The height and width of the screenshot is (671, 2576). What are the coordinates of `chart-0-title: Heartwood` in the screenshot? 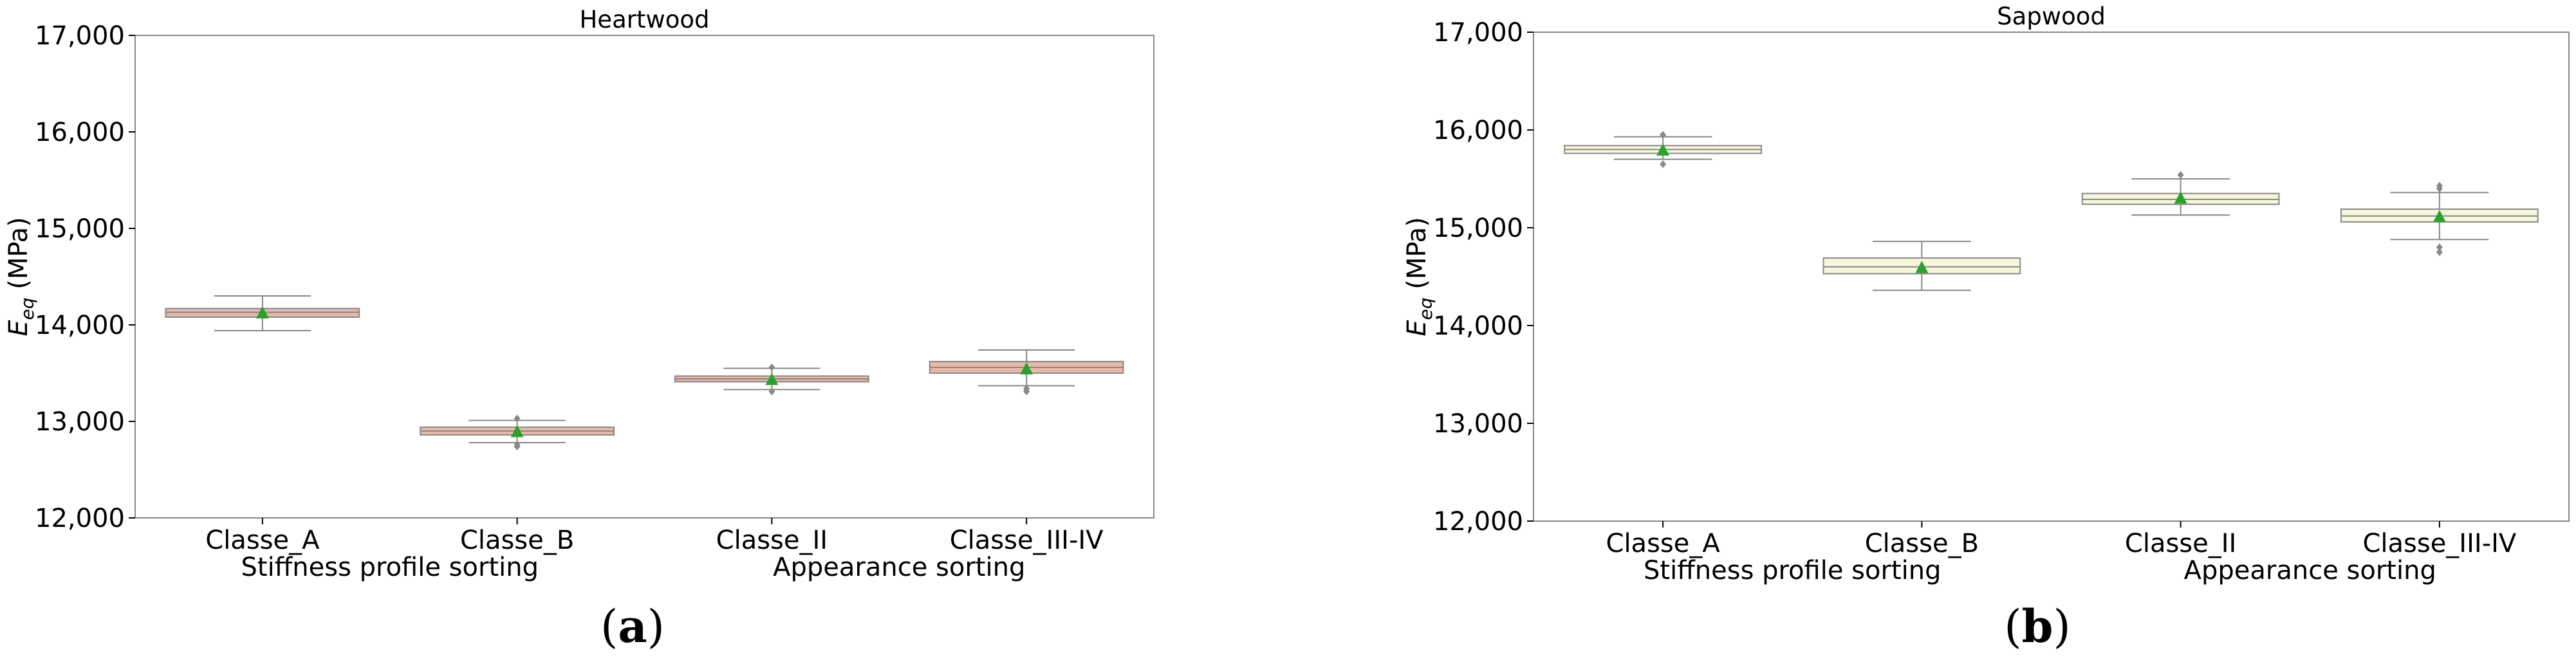 It's located at (644, 19).